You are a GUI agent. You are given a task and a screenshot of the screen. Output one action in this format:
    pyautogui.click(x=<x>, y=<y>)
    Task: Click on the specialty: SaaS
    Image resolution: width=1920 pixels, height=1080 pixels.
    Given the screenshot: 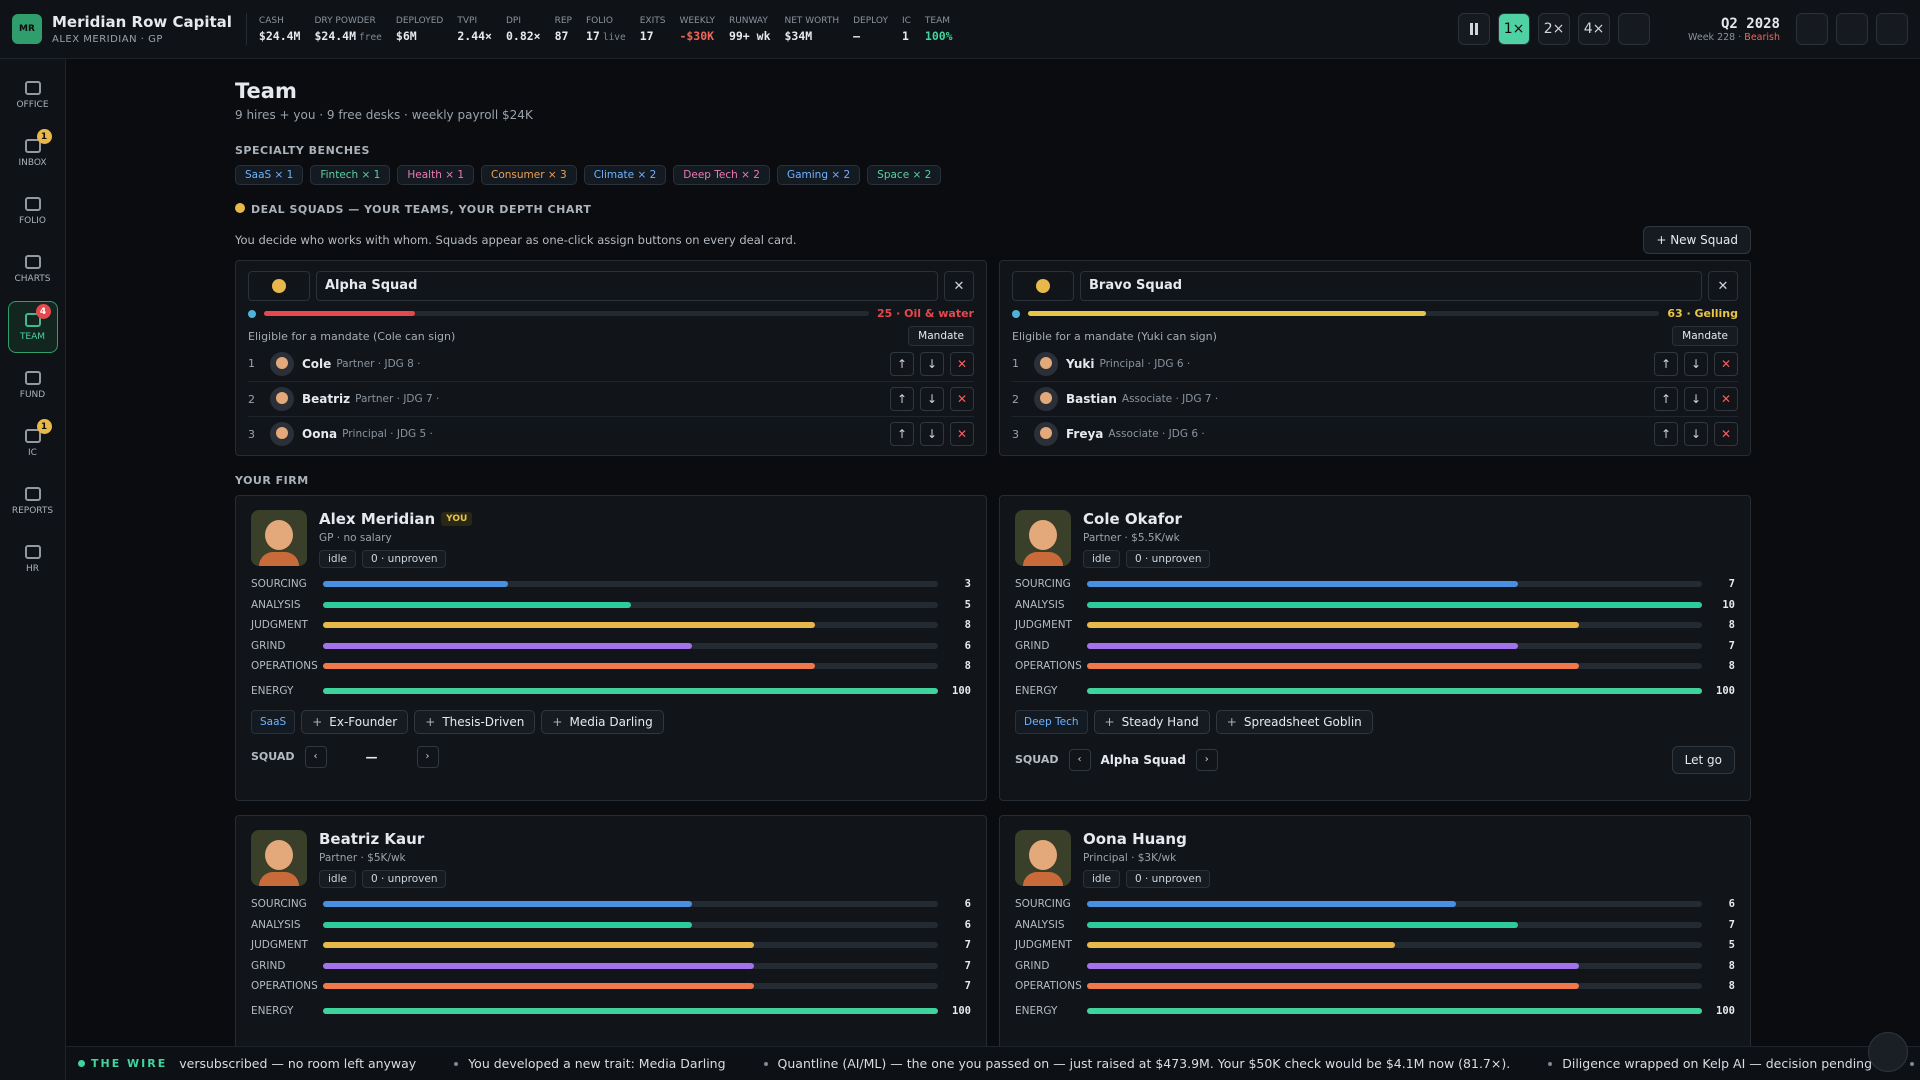 What is the action you would take?
    pyautogui.click(x=273, y=721)
    